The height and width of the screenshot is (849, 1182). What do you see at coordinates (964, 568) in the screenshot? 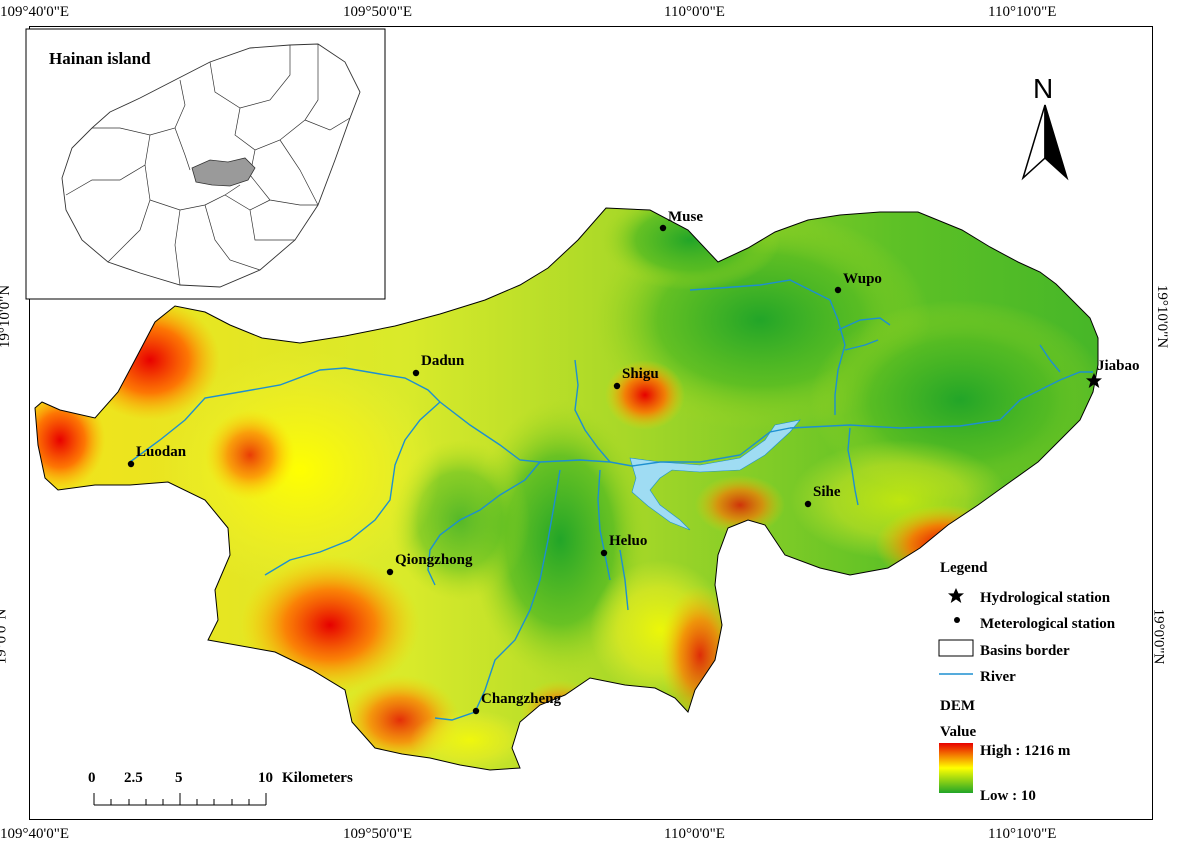
I see `legend-title: Legend` at bounding box center [964, 568].